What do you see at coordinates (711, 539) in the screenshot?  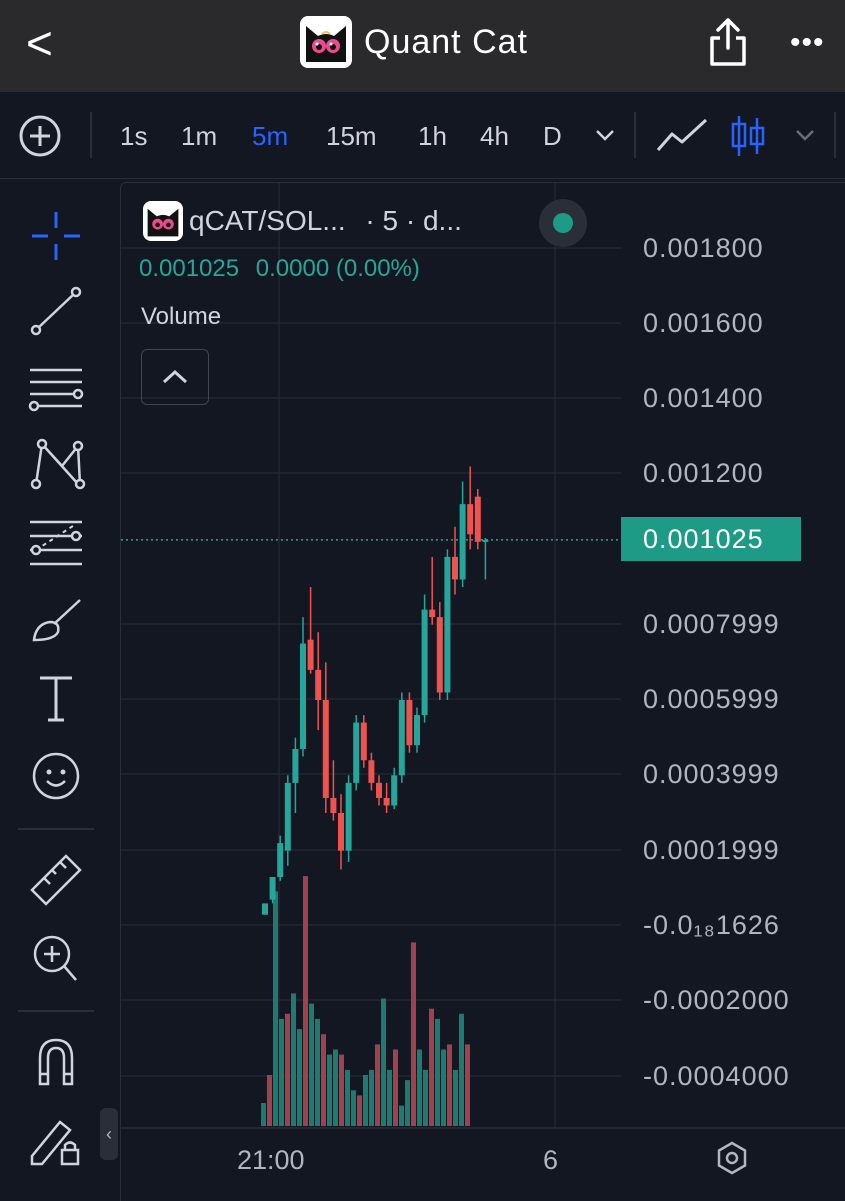 I see `last-price-label: 0.001025` at bounding box center [711, 539].